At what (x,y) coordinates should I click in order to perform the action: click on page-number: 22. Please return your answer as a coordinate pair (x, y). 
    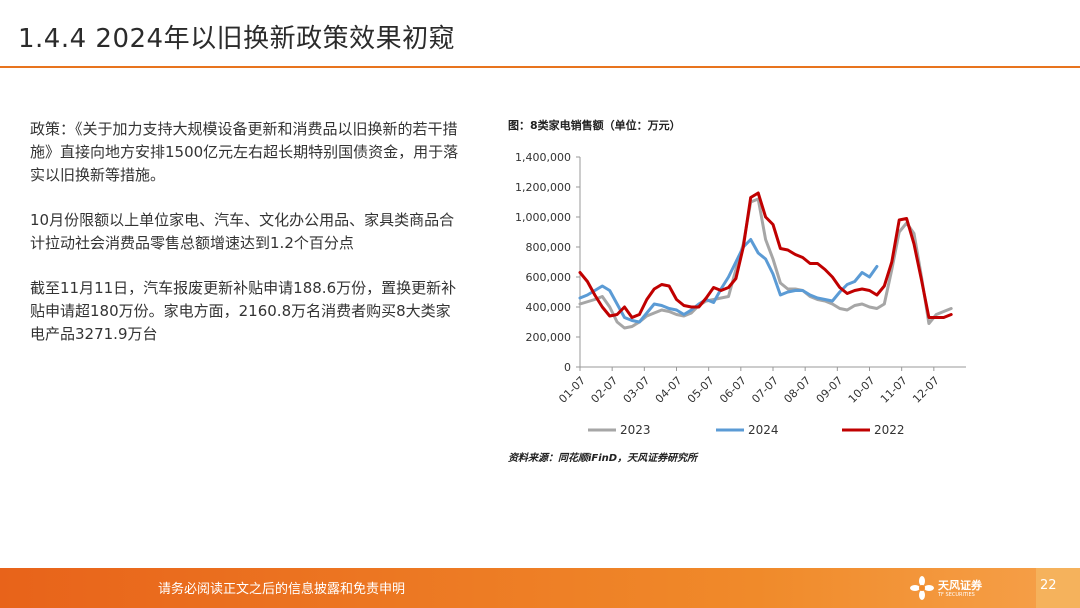
    Looking at the image, I should click on (1048, 585).